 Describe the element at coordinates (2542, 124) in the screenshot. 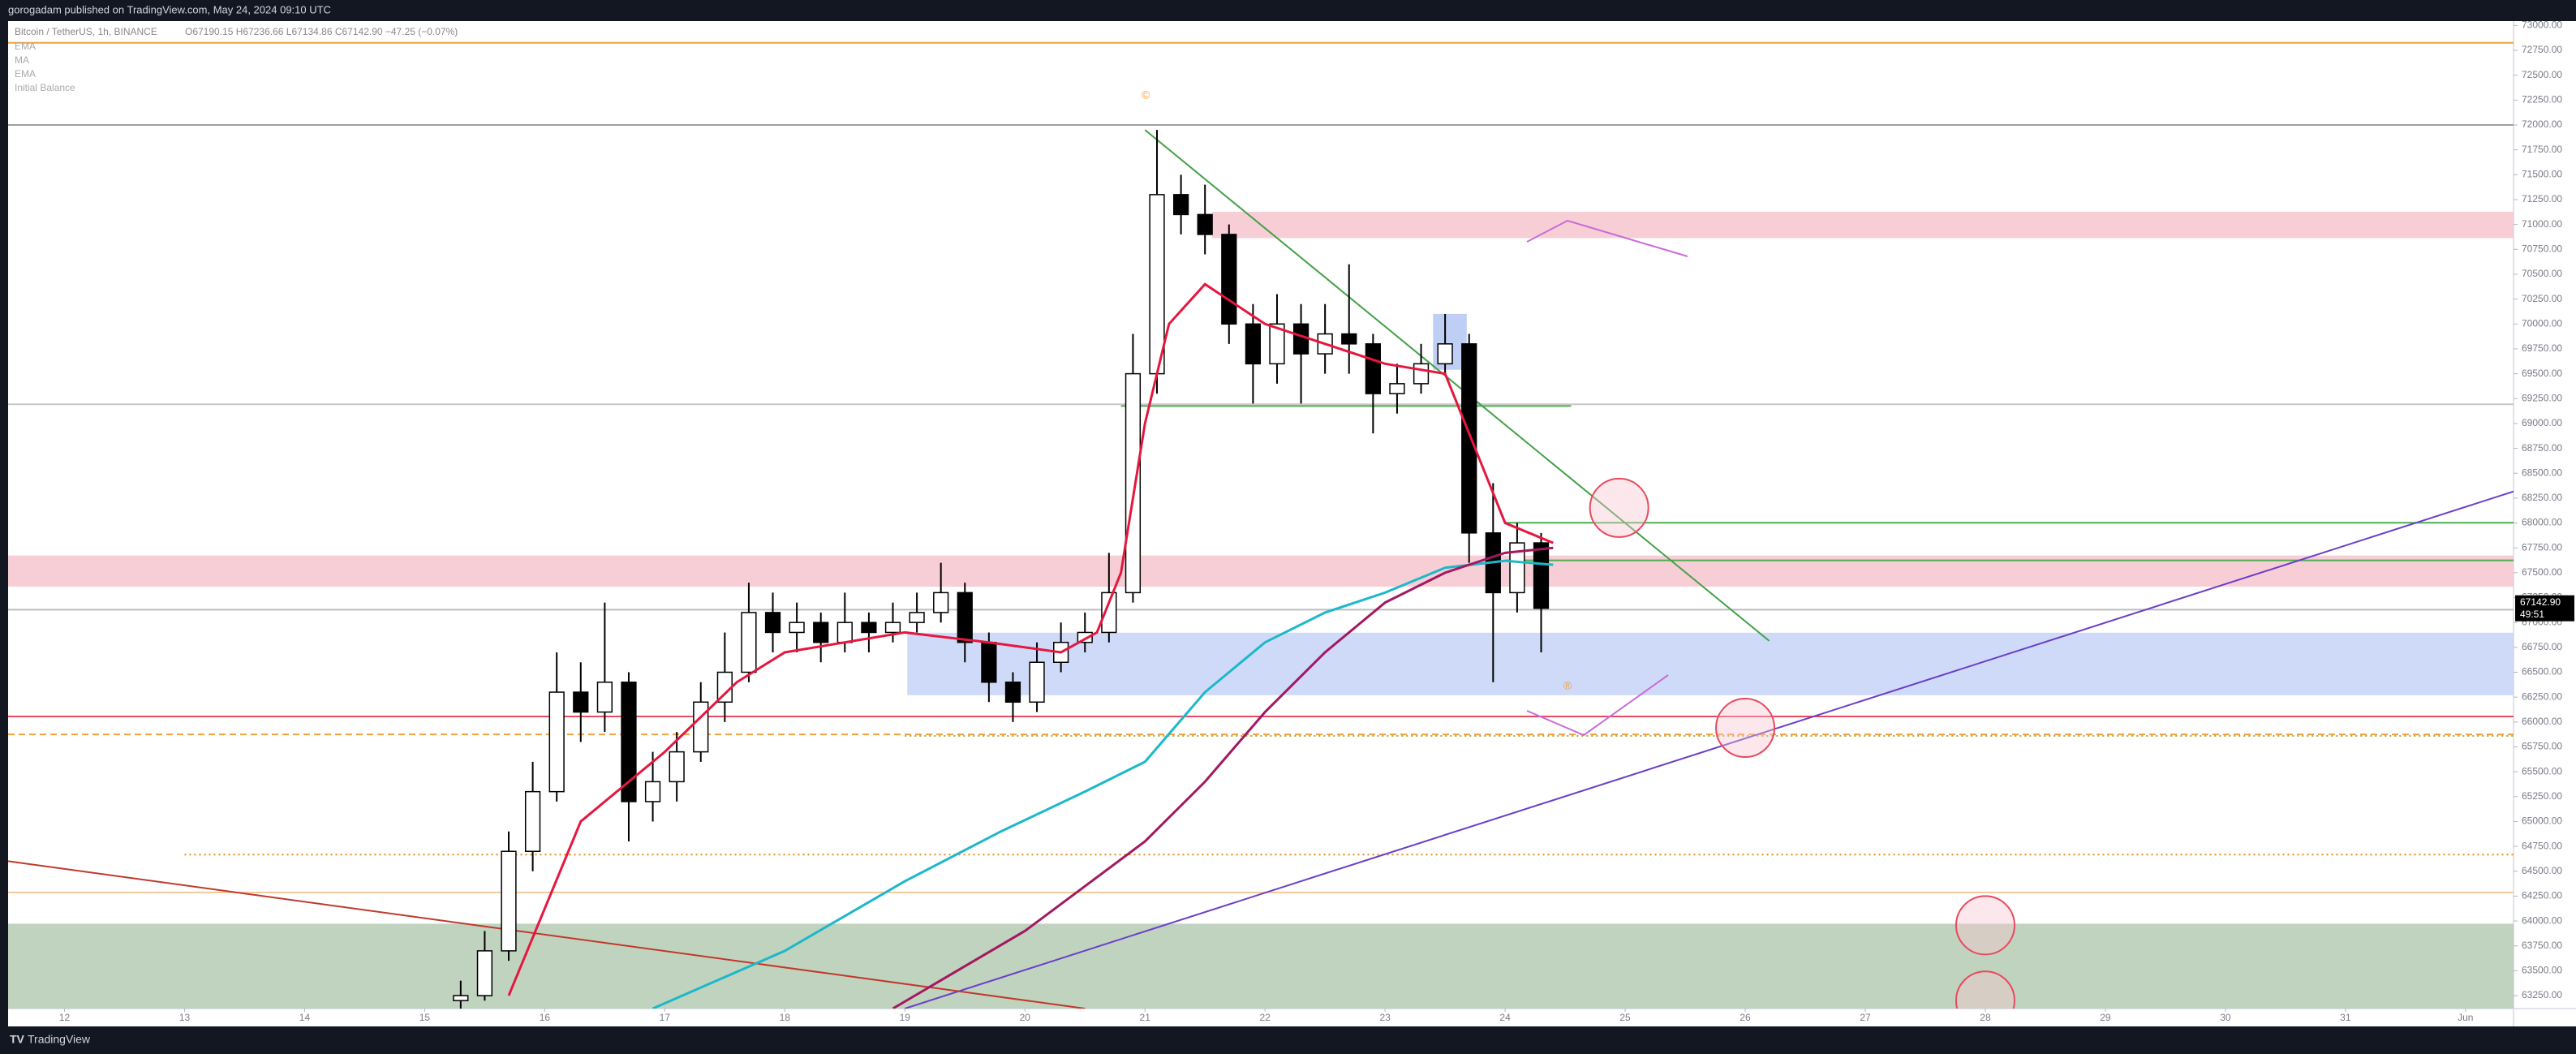

I see `y-tick-label: 72000.00` at that location.